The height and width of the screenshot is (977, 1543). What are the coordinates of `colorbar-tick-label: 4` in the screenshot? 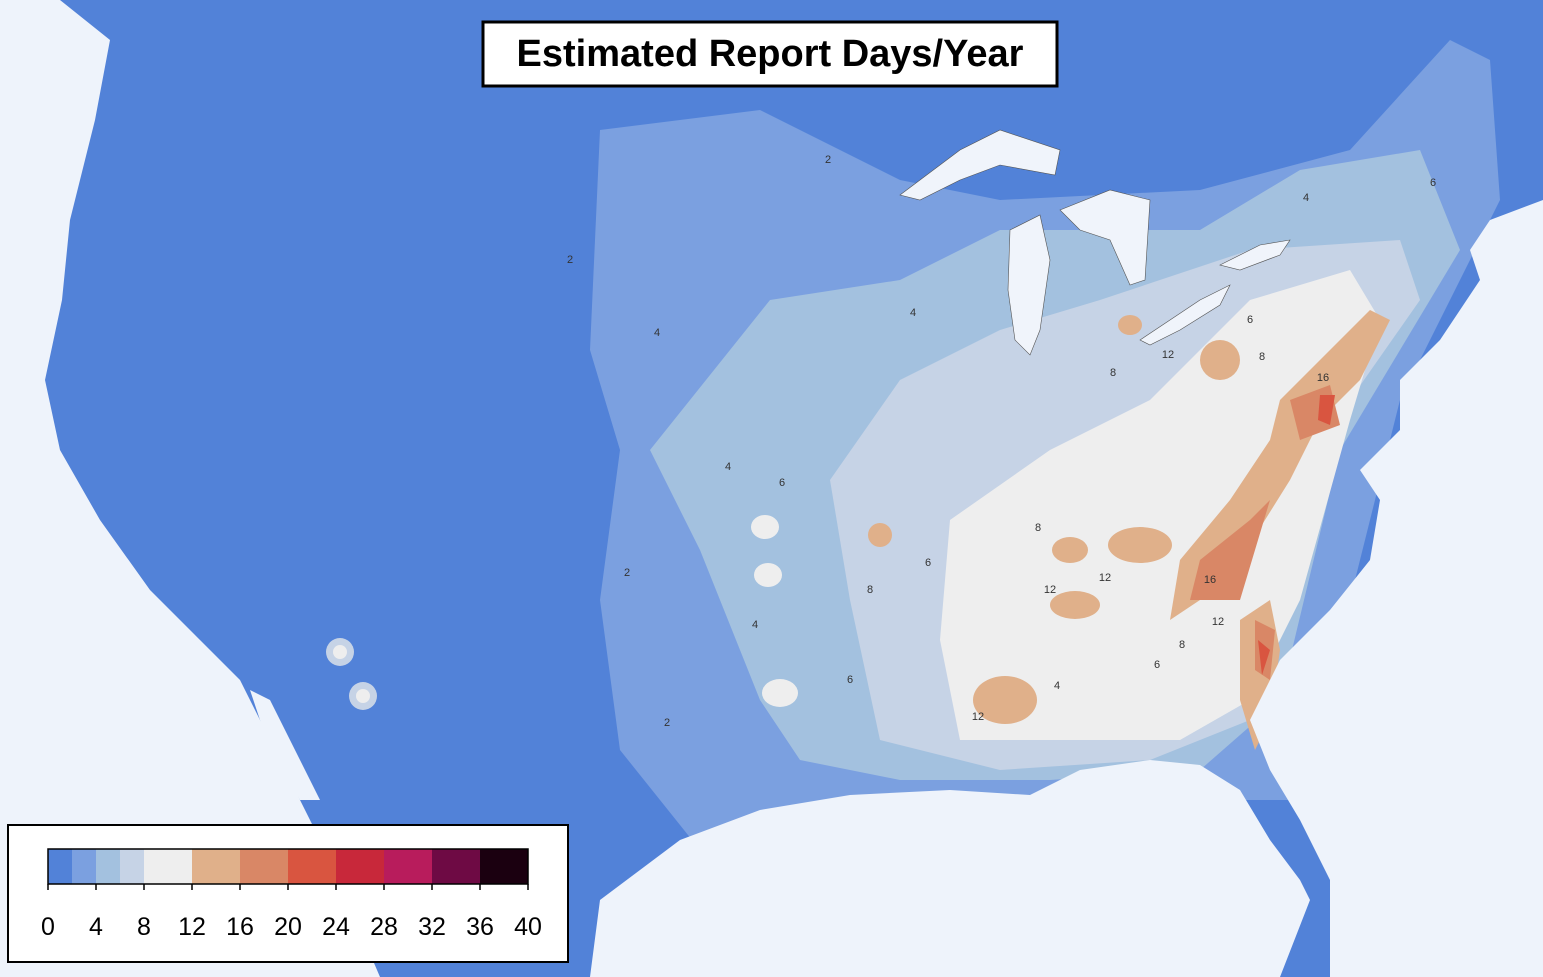 It's located at (96, 927).